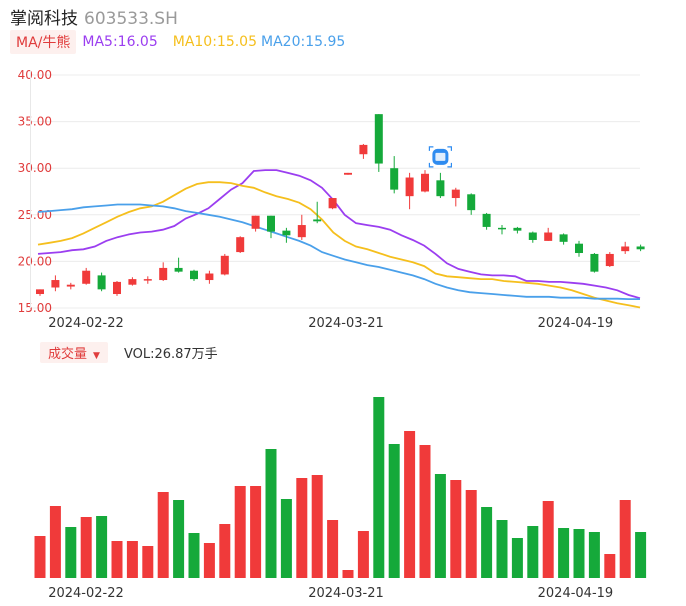 The width and height of the screenshot is (686, 606). What do you see at coordinates (170, 354) in the screenshot?
I see `volume-readout: VOL:26.87万手` at bounding box center [170, 354].